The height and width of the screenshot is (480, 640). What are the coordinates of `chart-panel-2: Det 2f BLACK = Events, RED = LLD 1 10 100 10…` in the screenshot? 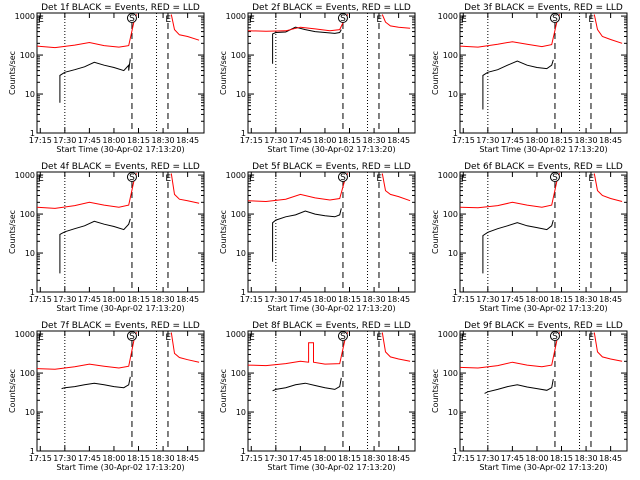 It's located at (317, 78).